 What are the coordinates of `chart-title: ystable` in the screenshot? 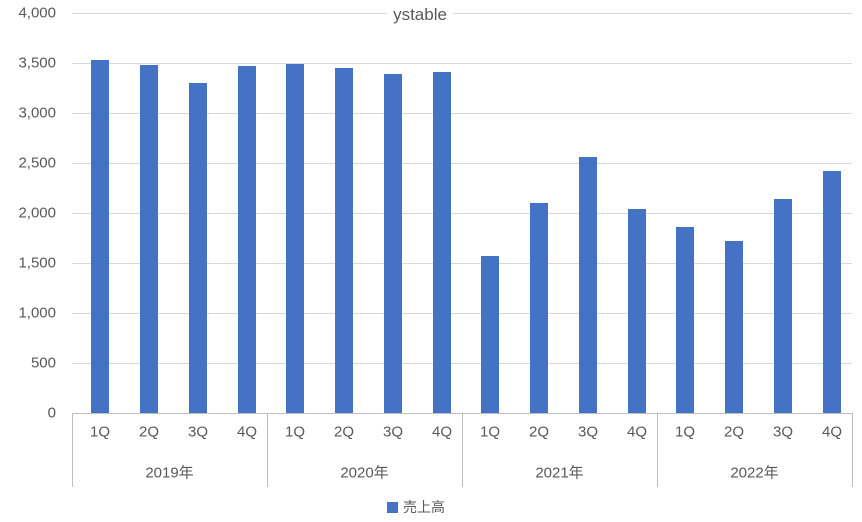 It's located at (420, 15).